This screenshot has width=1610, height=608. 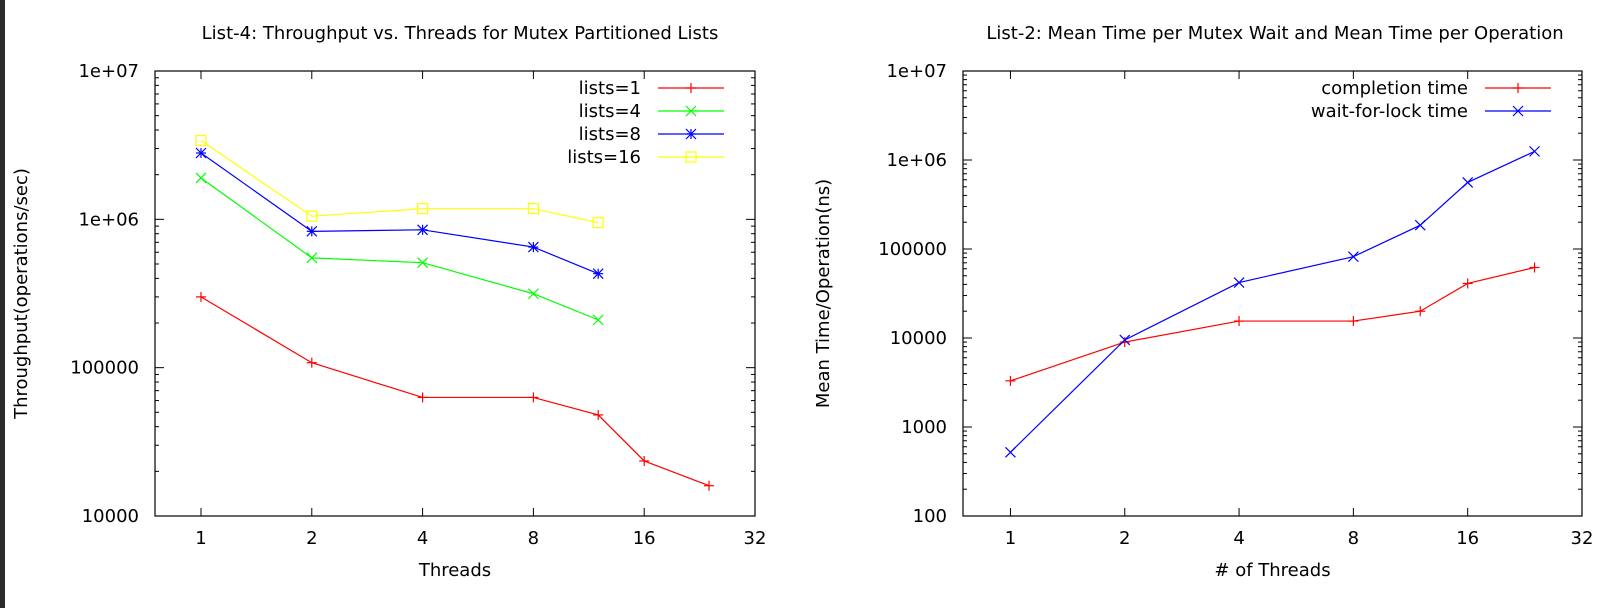 What do you see at coordinates (610, 111) in the screenshot?
I see `legend-label: lists=4` at bounding box center [610, 111].